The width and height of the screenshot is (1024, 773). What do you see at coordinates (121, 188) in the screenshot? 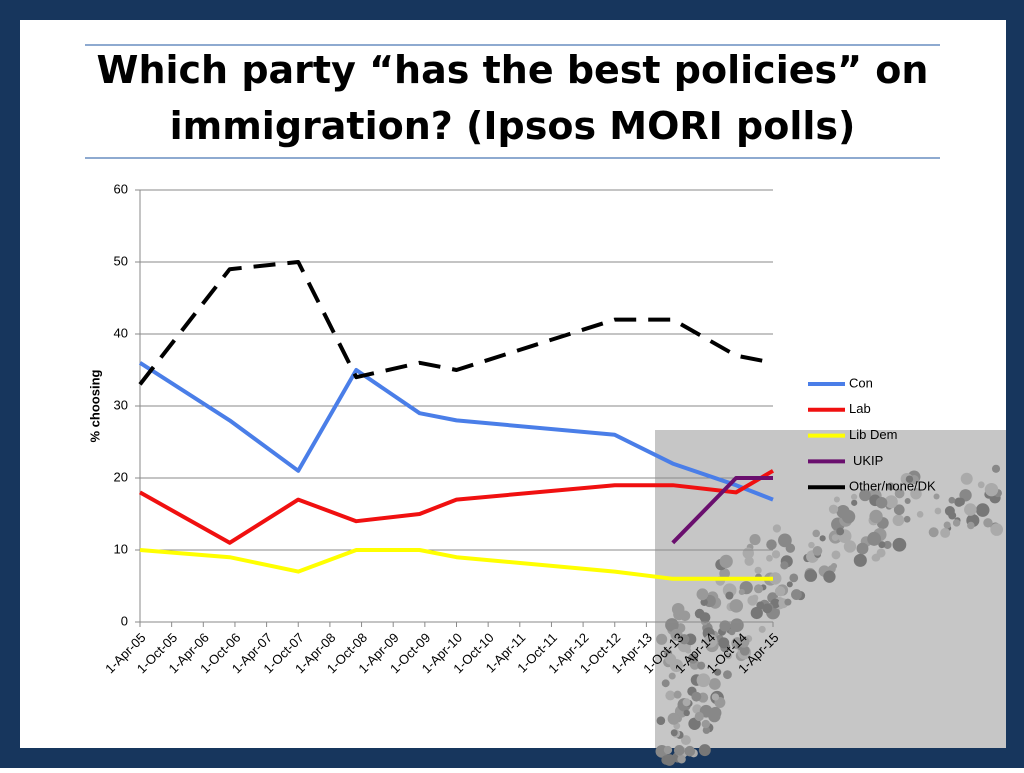
I see `y-tick-label: 60` at bounding box center [121, 188].